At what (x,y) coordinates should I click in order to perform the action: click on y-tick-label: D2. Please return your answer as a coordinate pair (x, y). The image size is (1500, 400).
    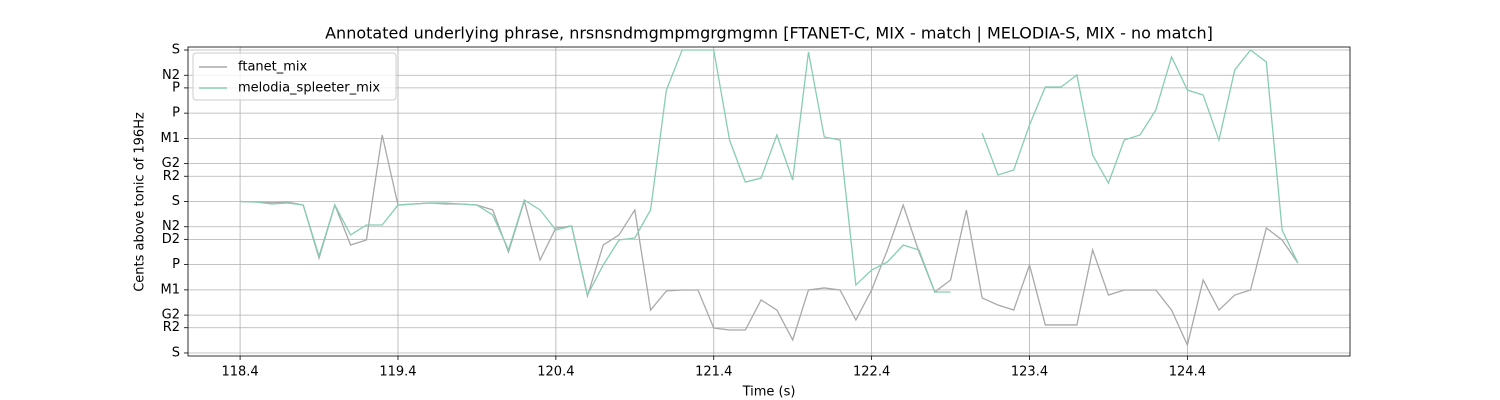
    Looking at the image, I should click on (171, 239).